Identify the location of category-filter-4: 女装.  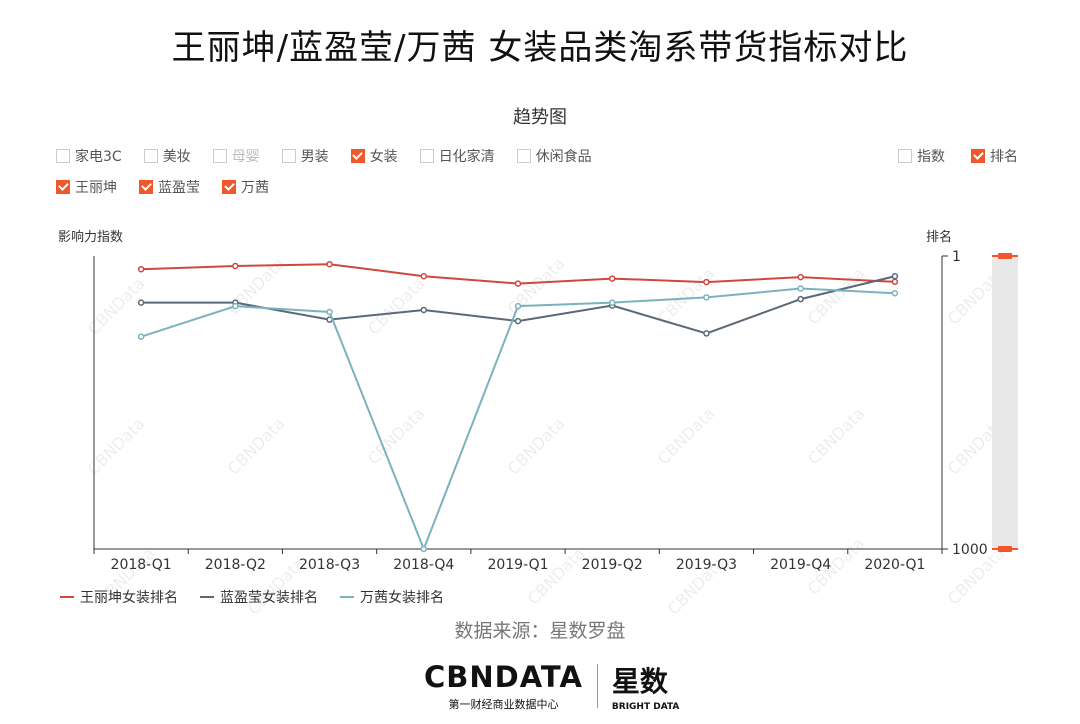
(374, 156).